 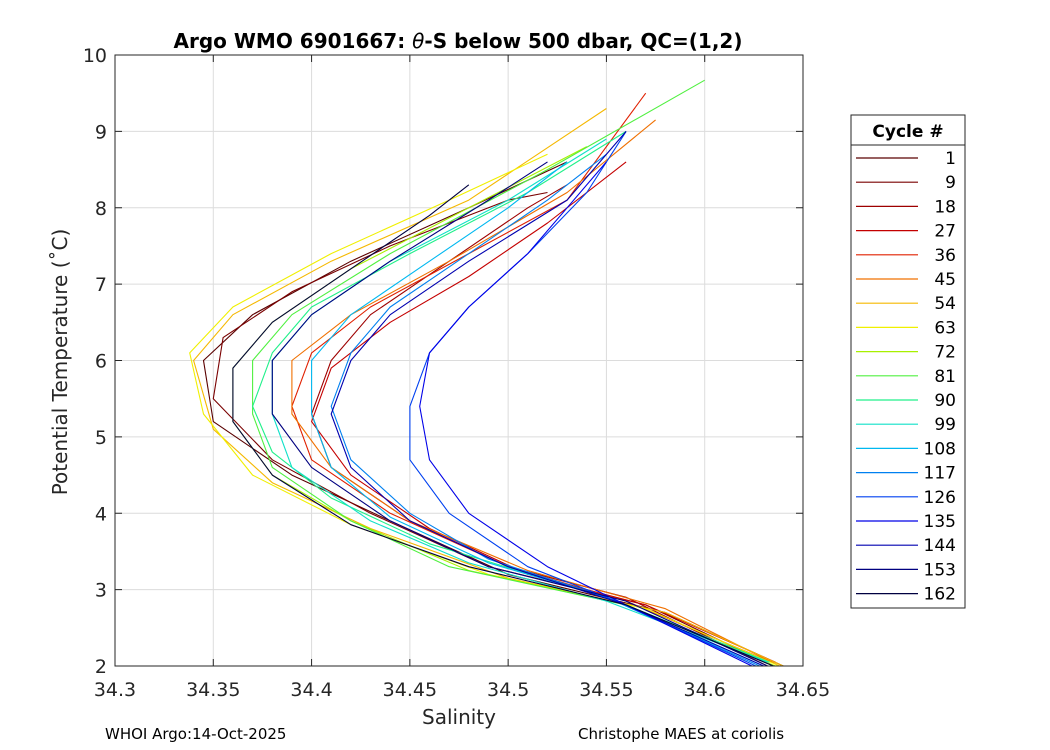 What do you see at coordinates (101, 209) in the screenshot?
I see `y-tick-label: 8` at bounding box center [101, 209].